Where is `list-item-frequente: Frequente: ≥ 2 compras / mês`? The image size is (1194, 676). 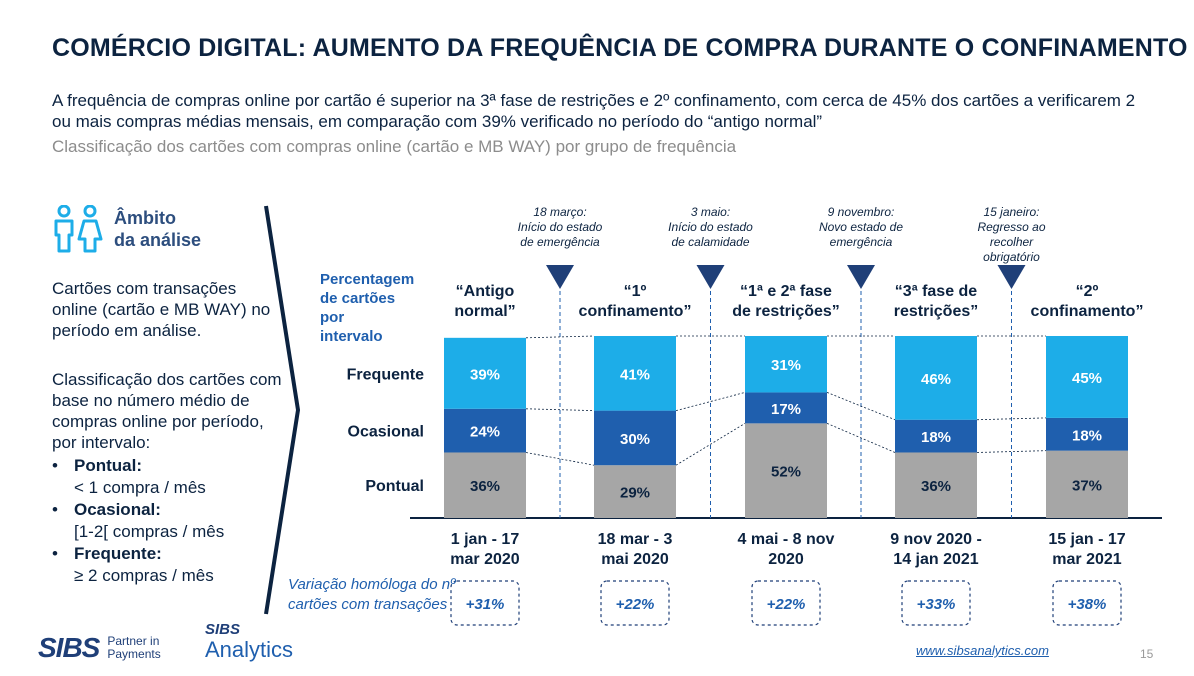
list-item-frequente: Frequente: ≥ 2 compras / mês is located at coordinates (172, 565).